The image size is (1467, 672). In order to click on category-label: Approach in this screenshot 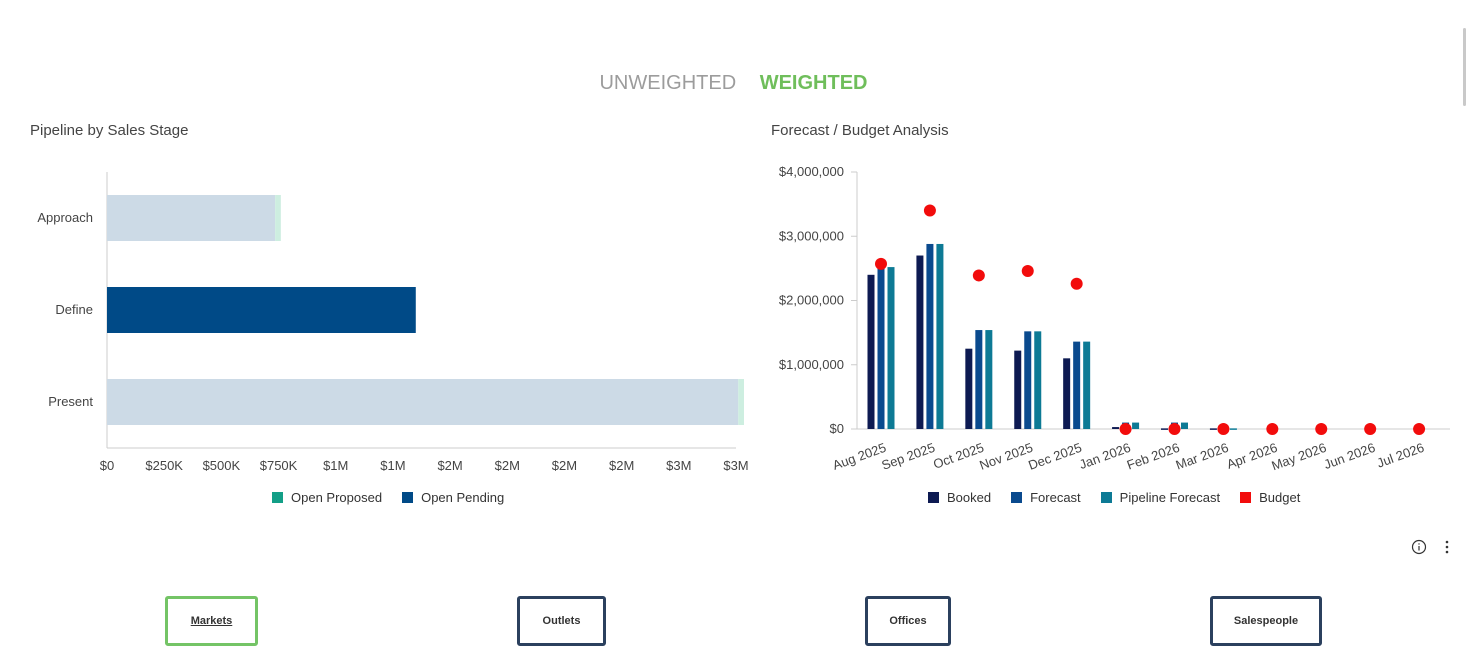, I will do `click(65, 217)`.